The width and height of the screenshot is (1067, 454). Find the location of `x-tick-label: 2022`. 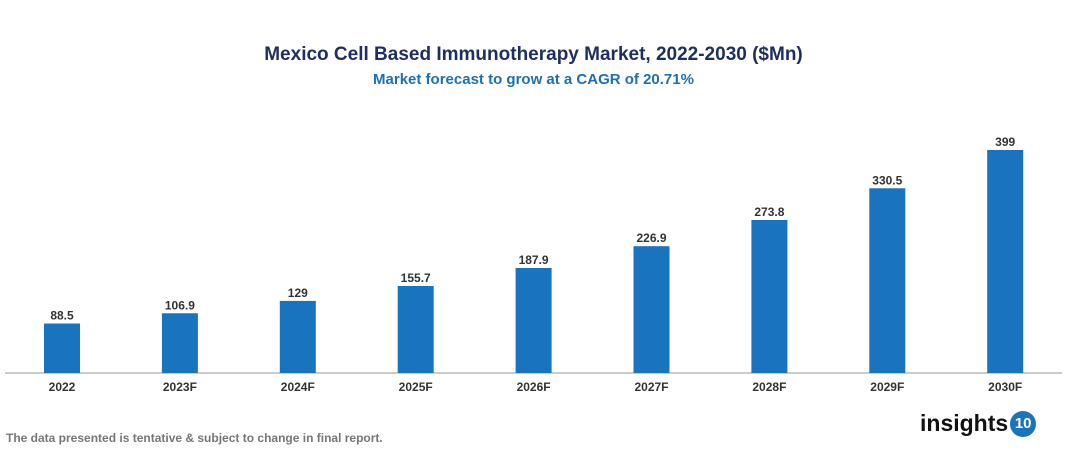

x-tick-label: 2022 is located at coordinates (62, 387).